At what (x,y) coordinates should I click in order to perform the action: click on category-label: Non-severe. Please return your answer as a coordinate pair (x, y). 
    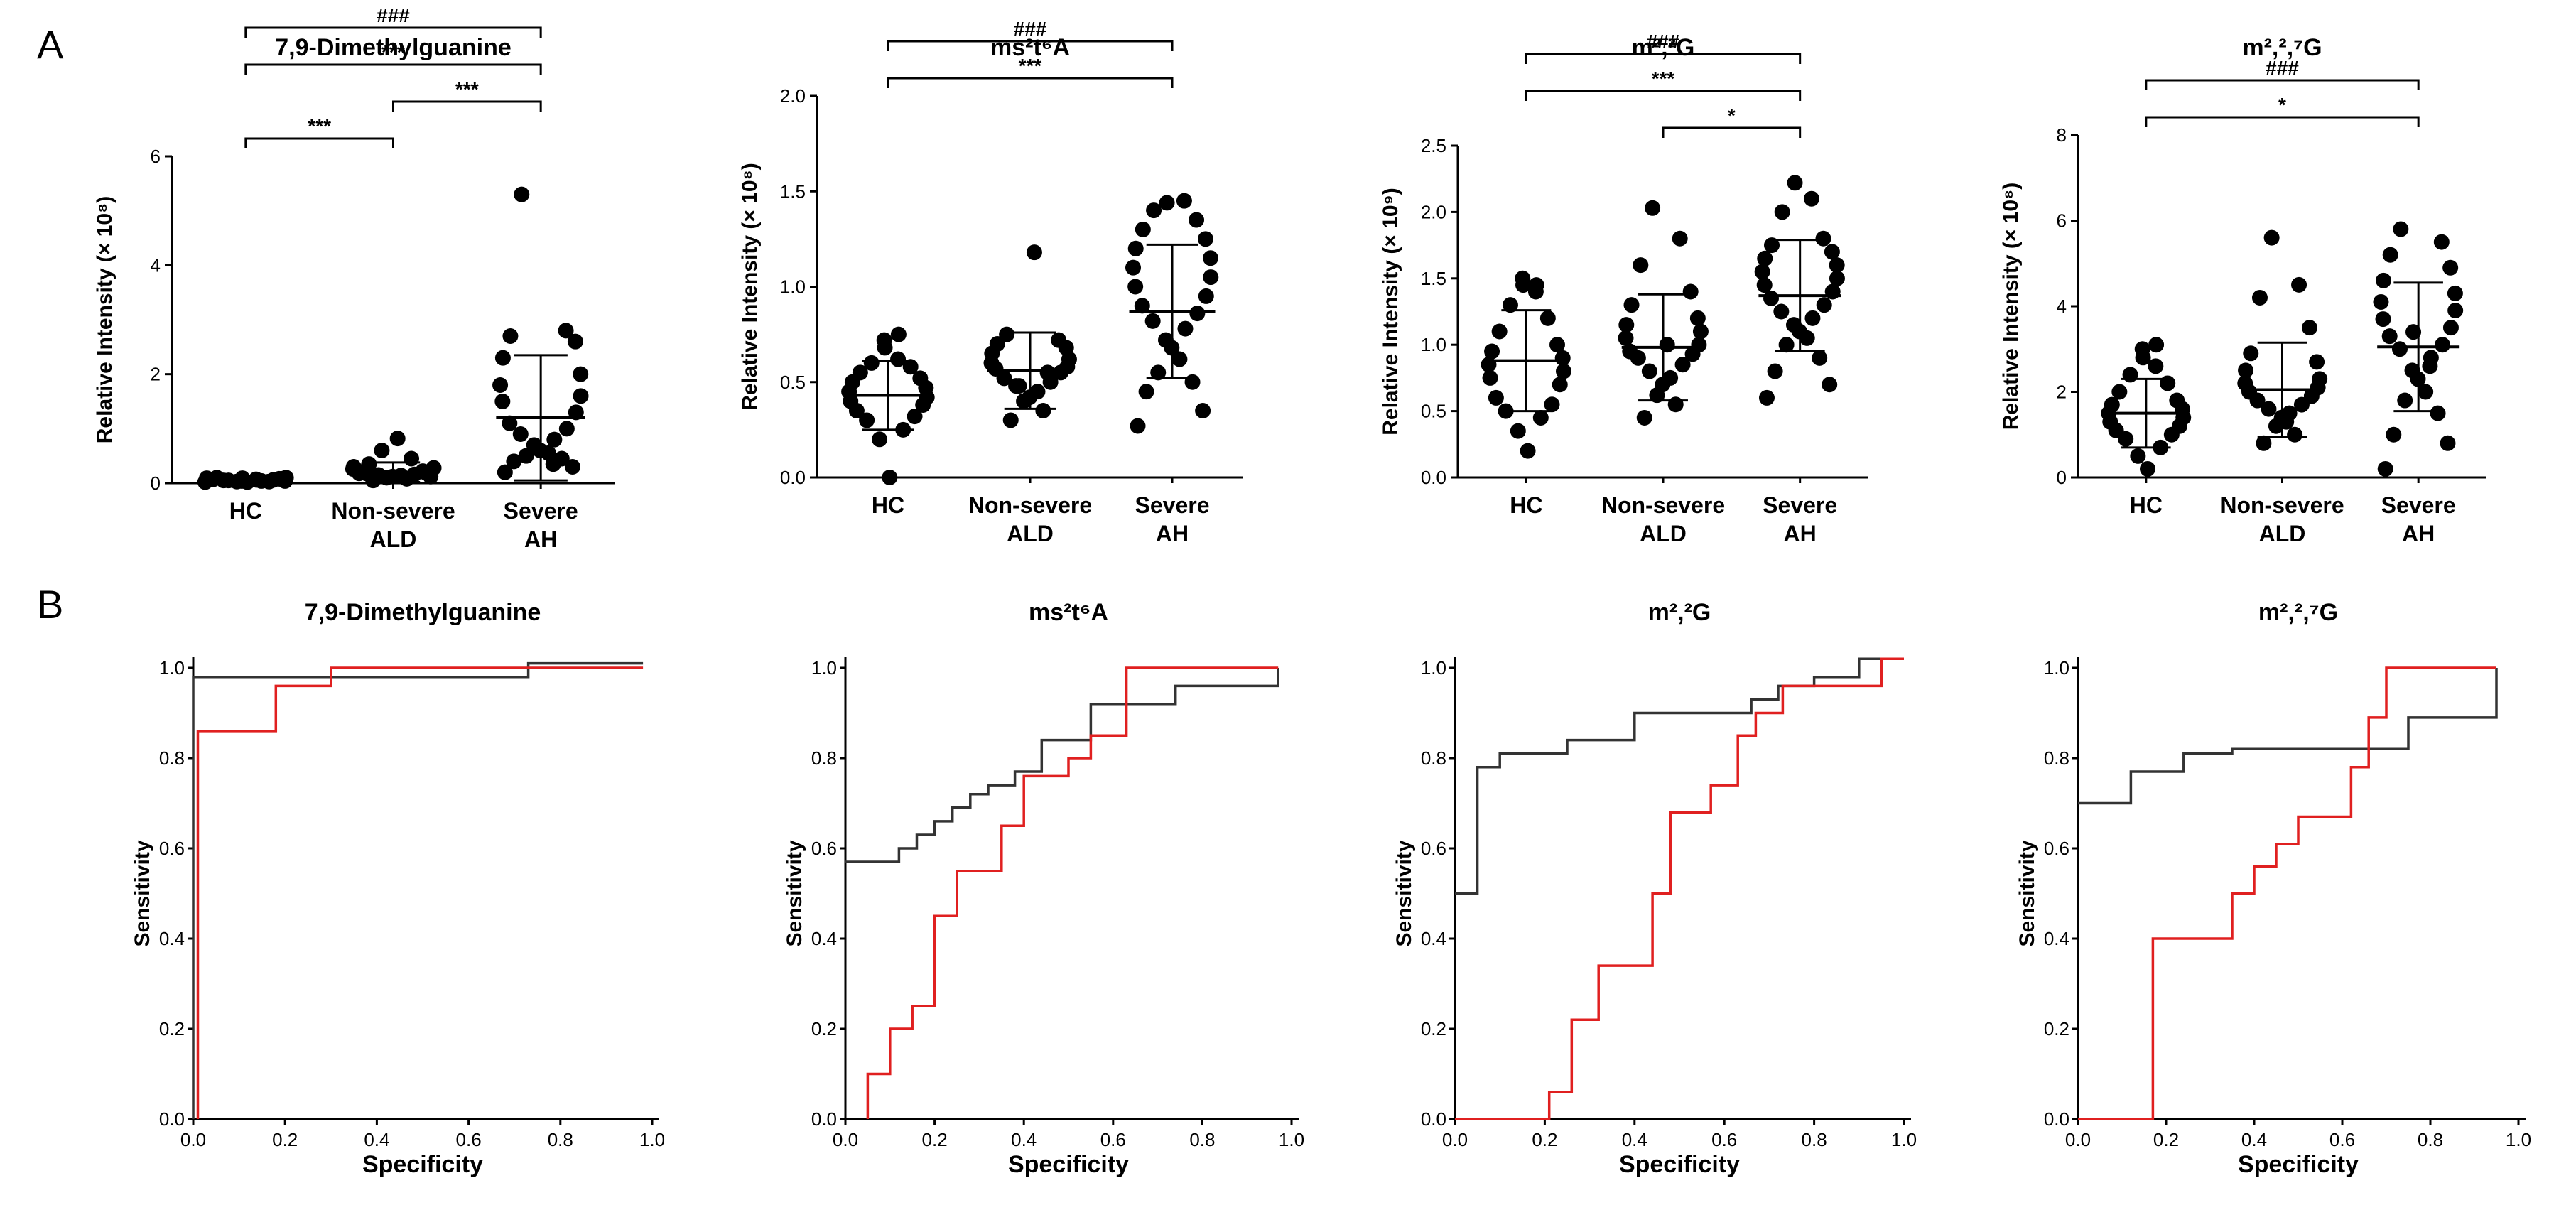
    Looking at the image, I should click on (1663, 505).